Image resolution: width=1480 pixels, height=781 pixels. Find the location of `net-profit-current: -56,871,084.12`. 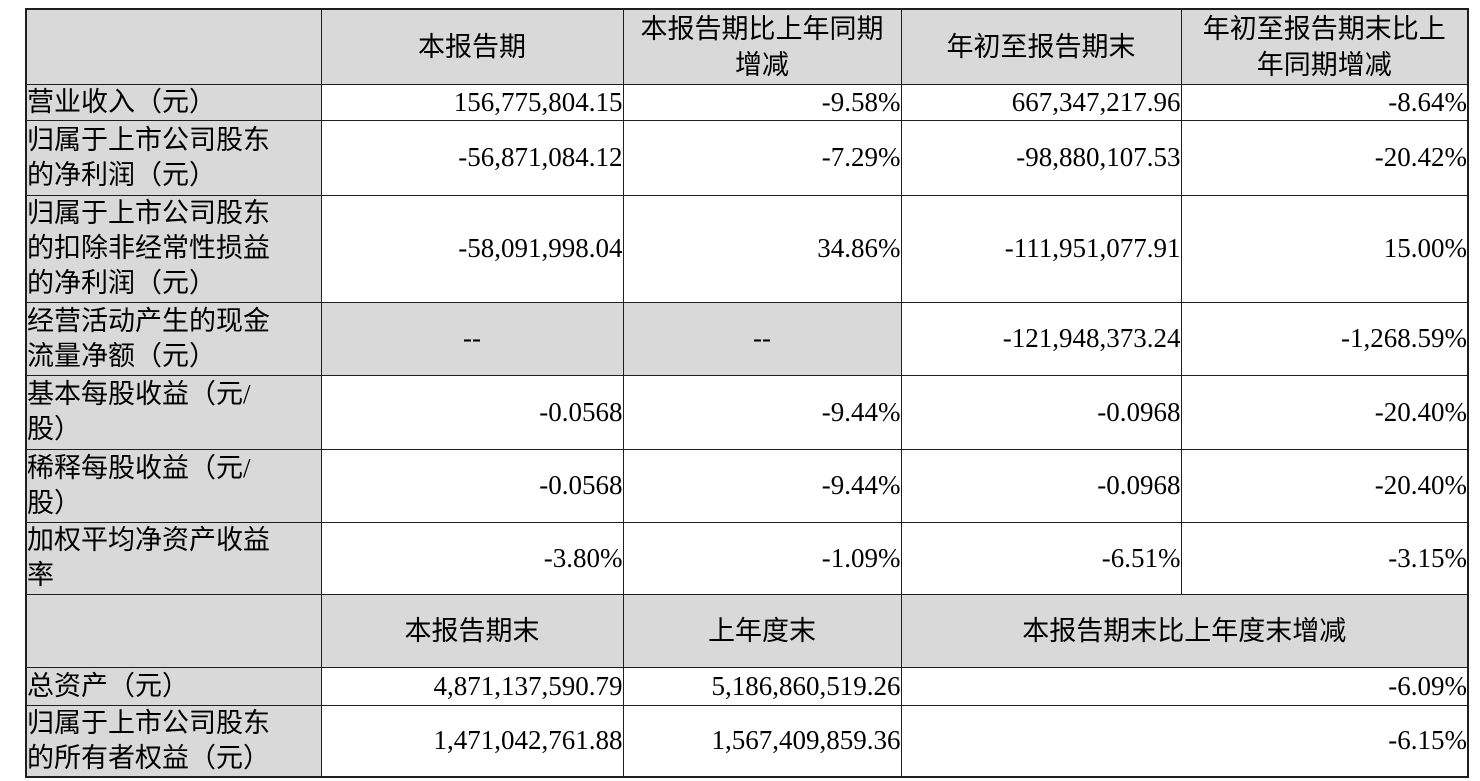

net-profit-current: -56,871,084.12 is located at coordinates (472, 157).